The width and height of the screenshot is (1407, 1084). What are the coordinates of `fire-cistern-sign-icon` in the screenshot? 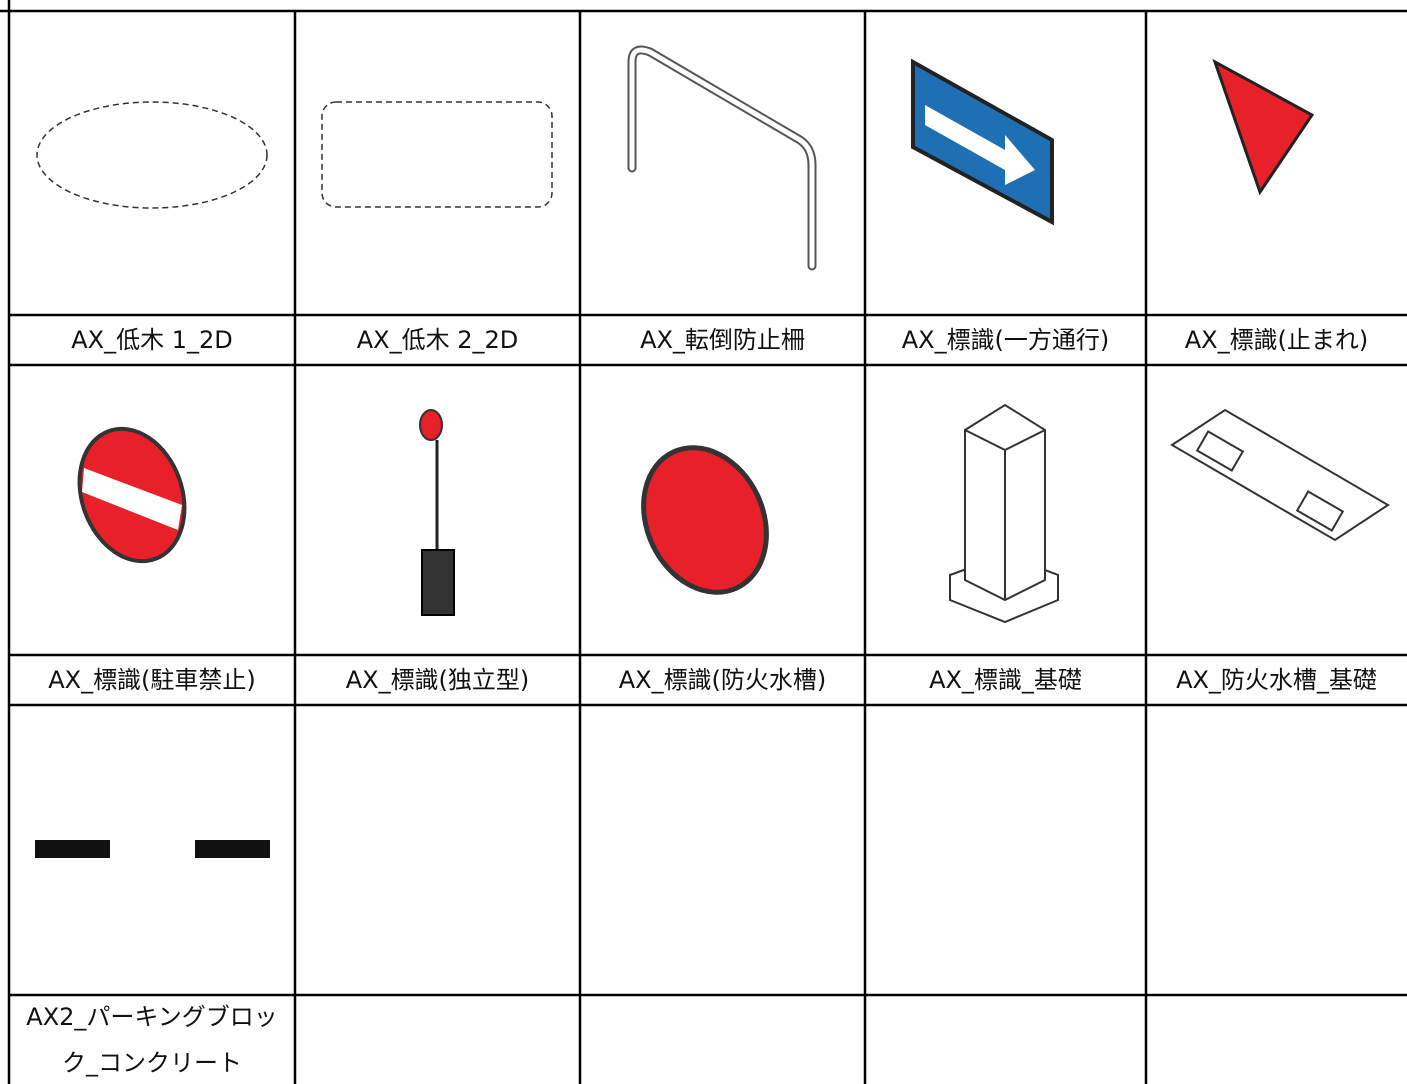 It's located at (705, 520).